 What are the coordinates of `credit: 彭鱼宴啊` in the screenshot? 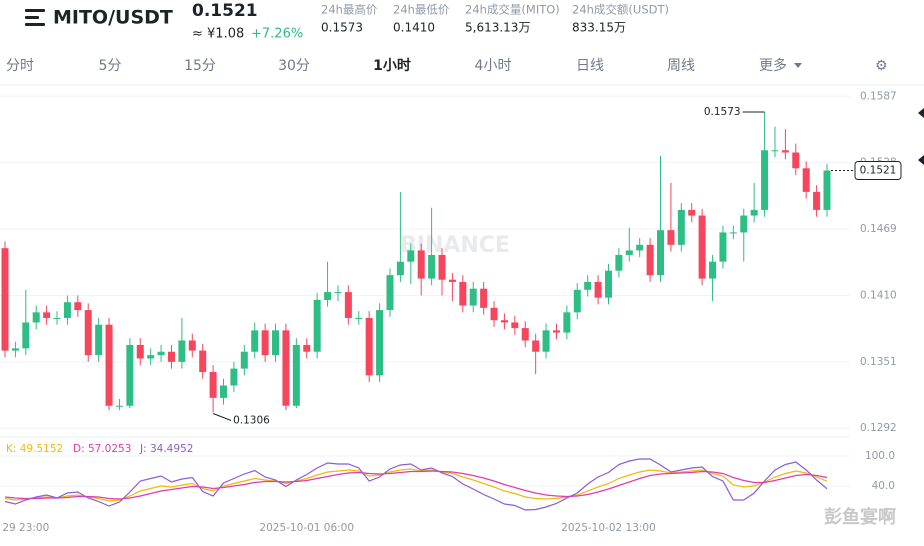 It's located at (860, 517).